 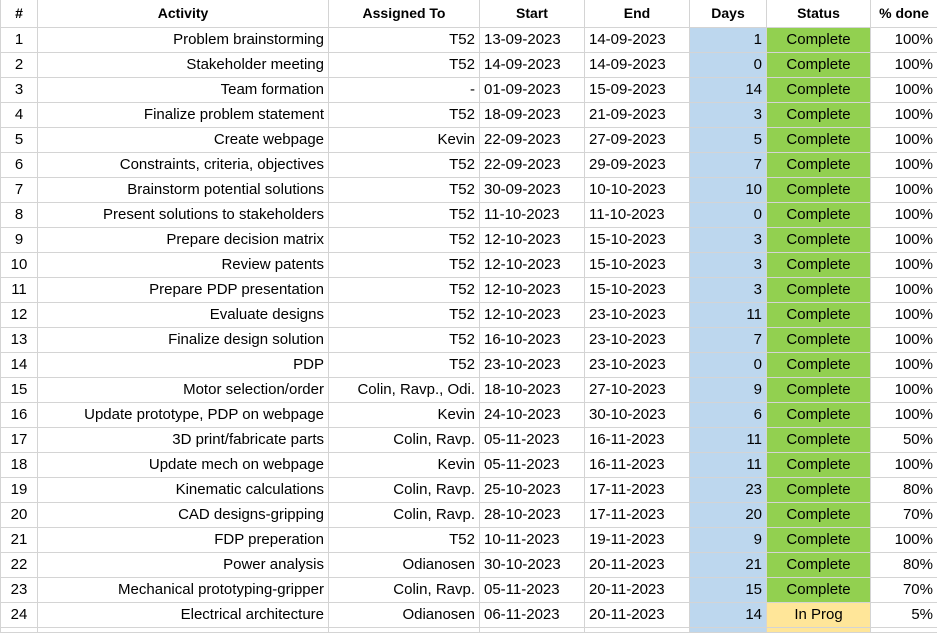 What do you see at coordinates (819, 14) in the screenshot?
I see `header-status: Status` at bounding box center [819, 14].